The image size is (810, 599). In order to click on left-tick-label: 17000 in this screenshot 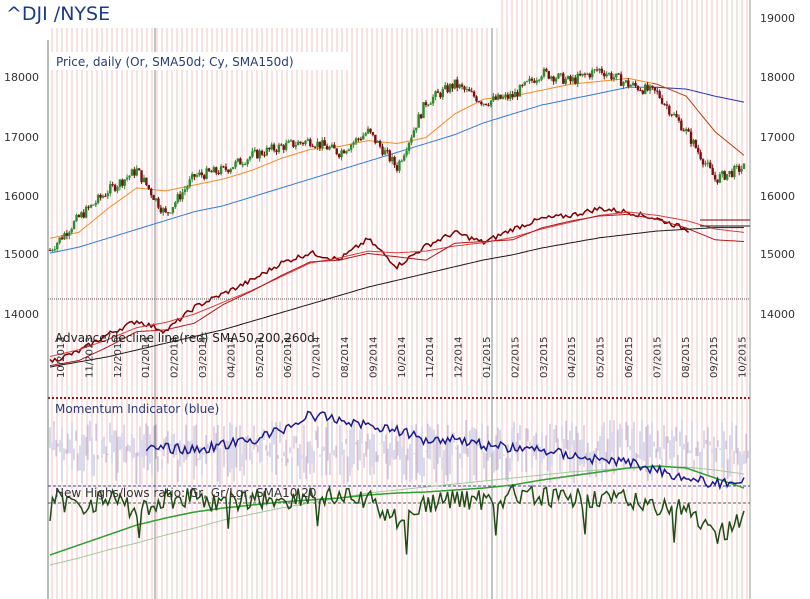, I will do `click(21, 137)`.